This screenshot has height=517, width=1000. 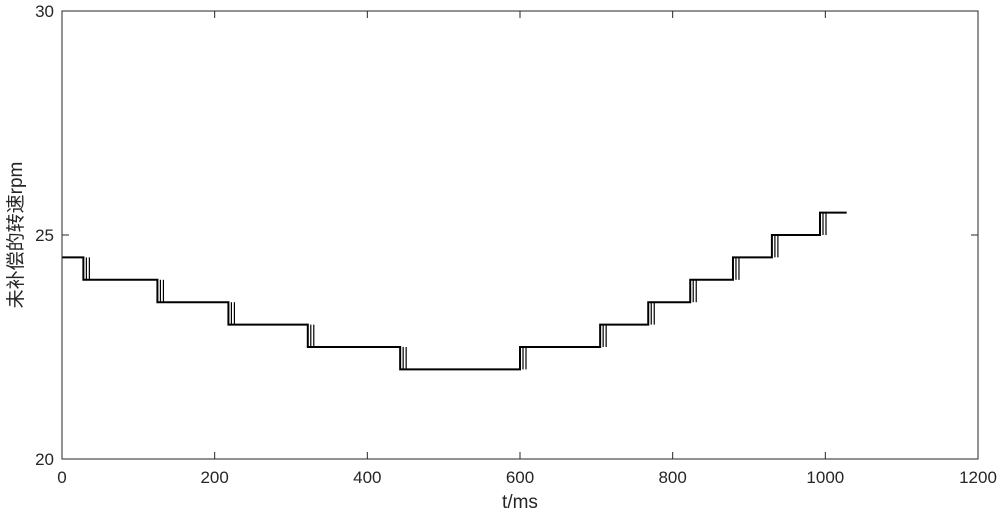 What do you see at coordinates (978, 477) in the screenshot?
I see `x-tick-label: 1200` at bounding box center [978, 477].